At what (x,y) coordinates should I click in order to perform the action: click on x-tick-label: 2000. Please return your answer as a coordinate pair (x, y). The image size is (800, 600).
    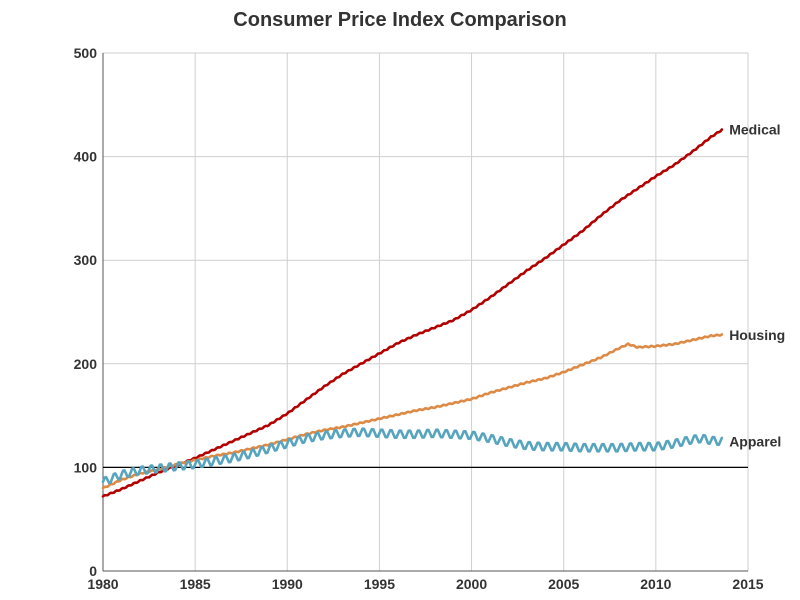
    Looking at the image, I should click on (471, 584).